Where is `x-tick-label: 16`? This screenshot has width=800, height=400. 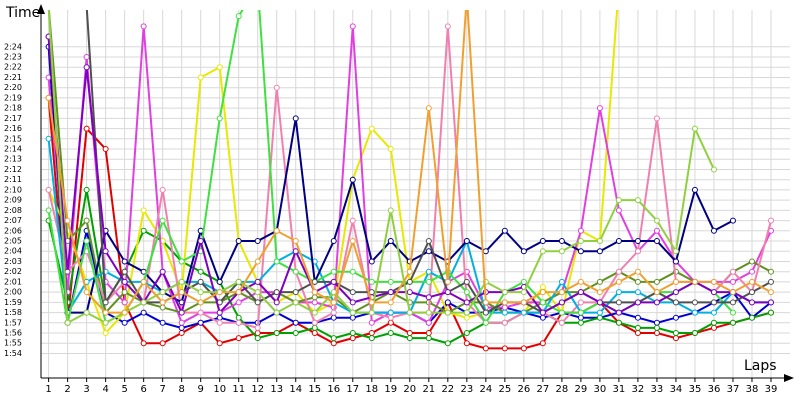 x-tick-label: 16 is located at coordinates (333, 389).